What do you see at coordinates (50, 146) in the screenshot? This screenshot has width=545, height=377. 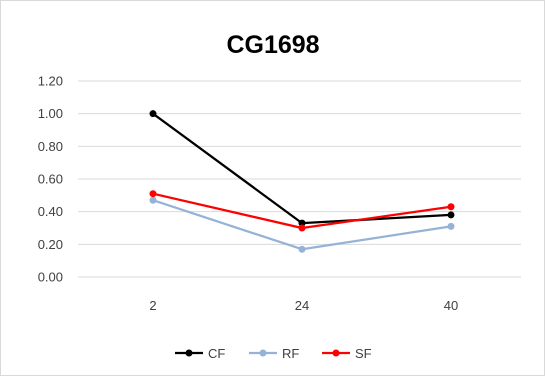 I see `y-tick-label: 0.80` at bounding box center [50, 146].